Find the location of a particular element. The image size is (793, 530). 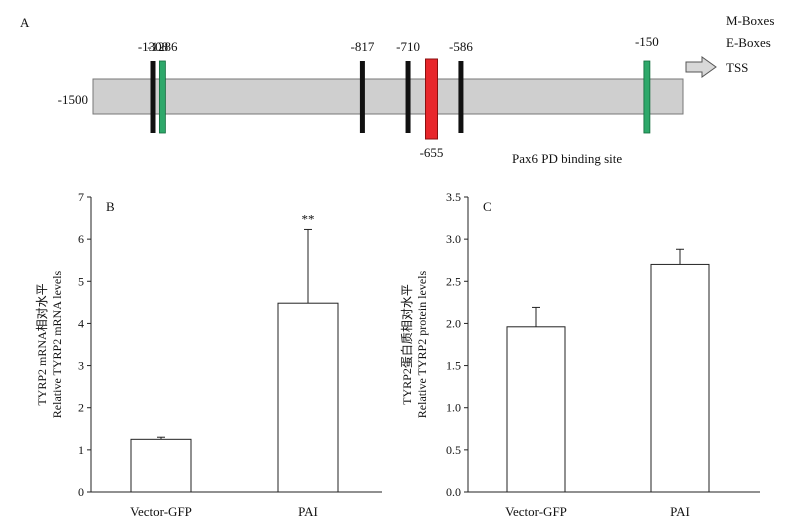

site-label: -1308 is located at coordinates (153, 46).